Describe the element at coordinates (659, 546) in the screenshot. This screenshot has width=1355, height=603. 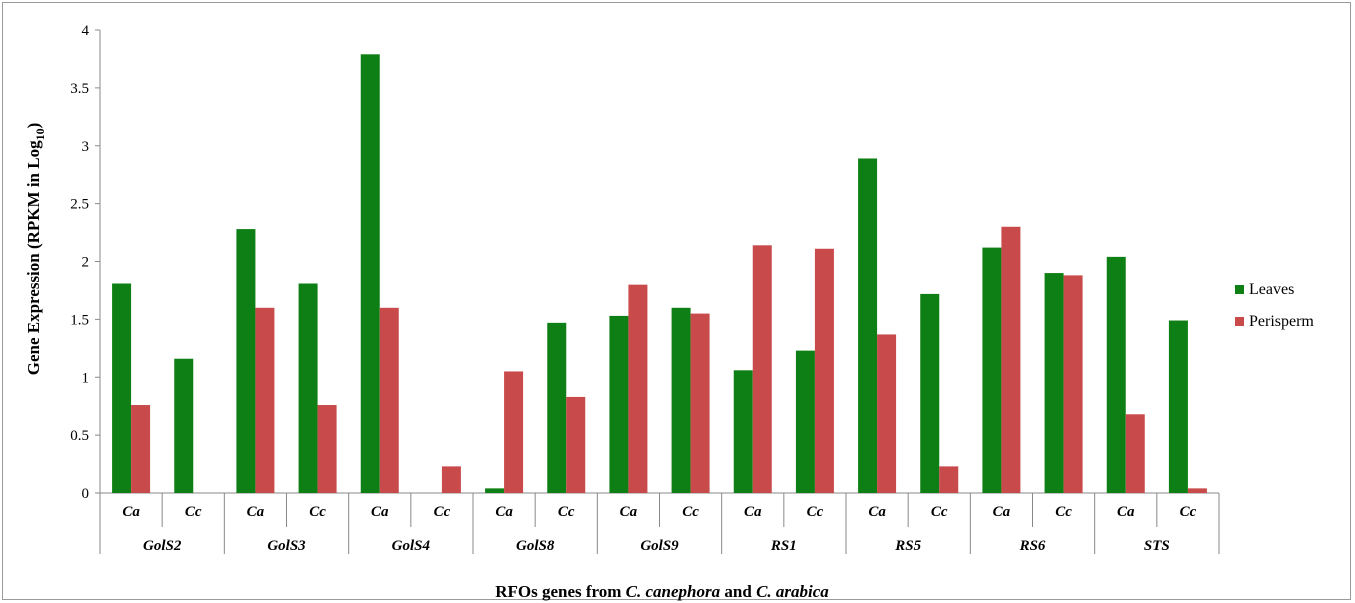
I see `group-label: GolS9` at that location.